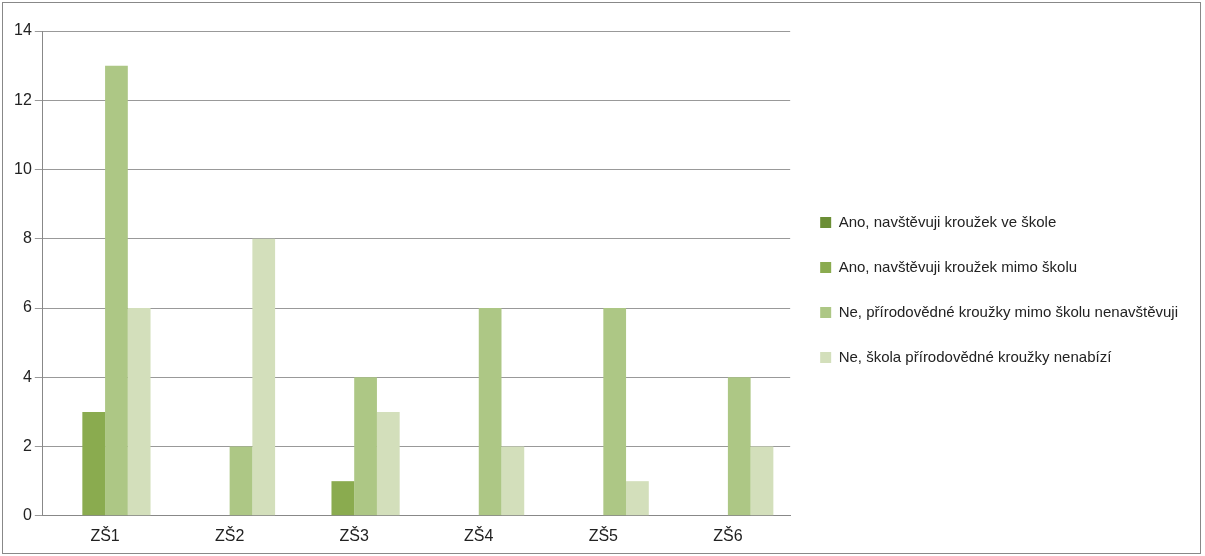  Describe the element at coordinates (27, 445) in the screenshot. I see `y-tick-label: 2` at that location.